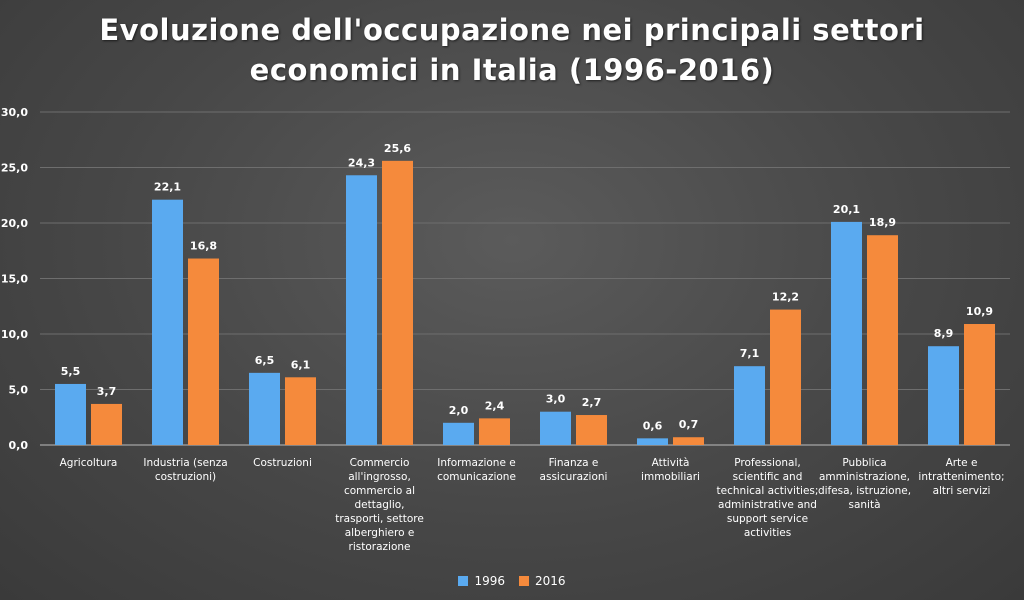 The width and height of the screenshot is (1024, 600). What do you see at coordinates (71, 371) in the screenshot?
I see `data-label-1996: 5,5` at bounding box center [71, 371].